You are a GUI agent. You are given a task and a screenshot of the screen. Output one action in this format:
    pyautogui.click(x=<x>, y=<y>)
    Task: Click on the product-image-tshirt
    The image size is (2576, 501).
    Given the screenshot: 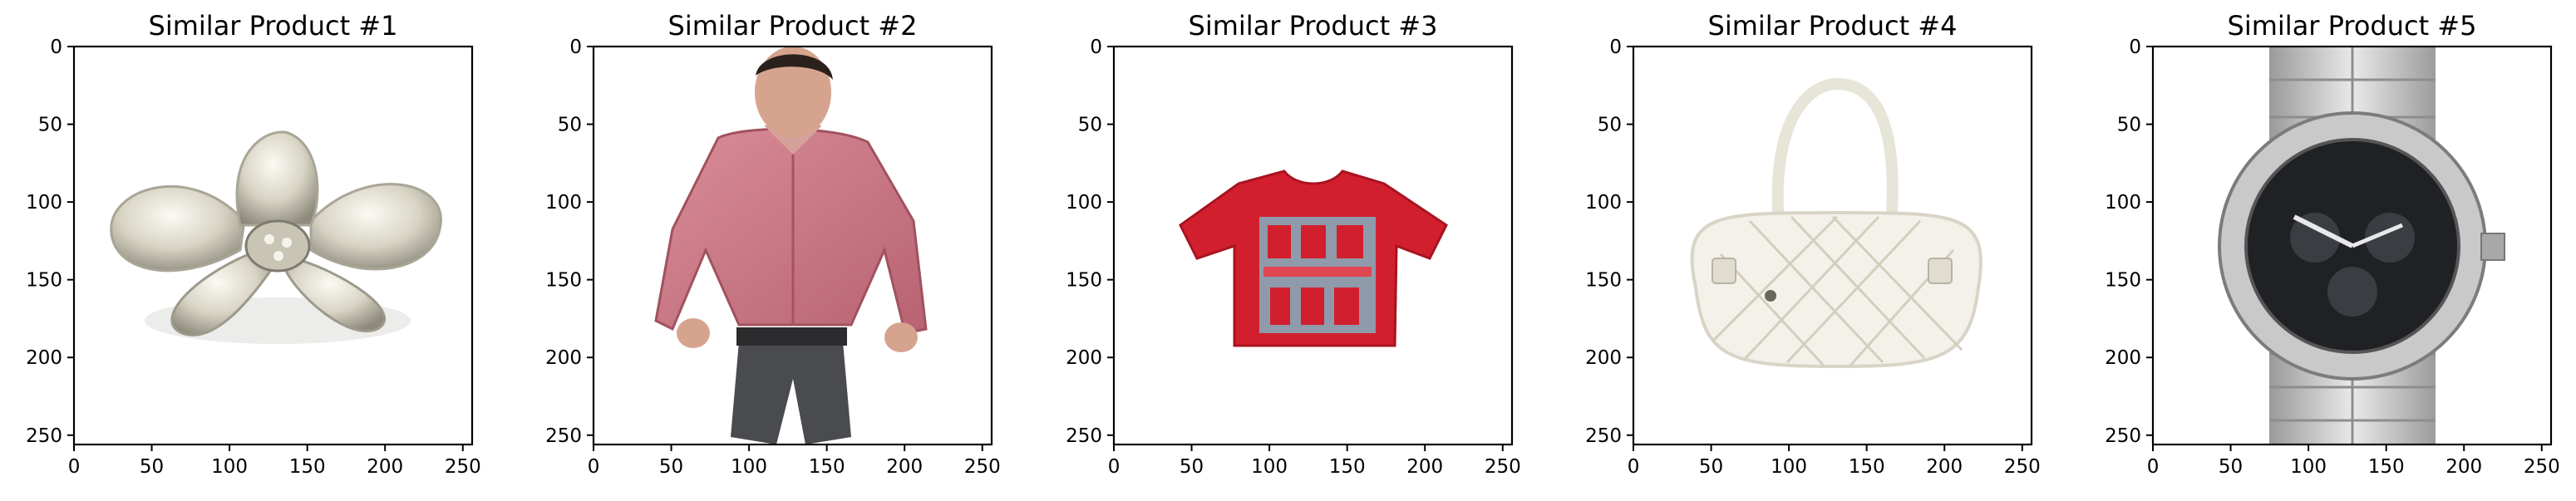 What is the action you would take?
    pyautogui.click(x=1313, y=246)
    